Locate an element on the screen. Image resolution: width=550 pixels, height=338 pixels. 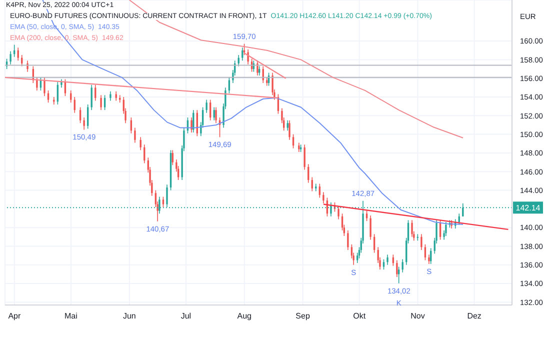
x-tick-label: Nov is located at coordinates (417, 316).